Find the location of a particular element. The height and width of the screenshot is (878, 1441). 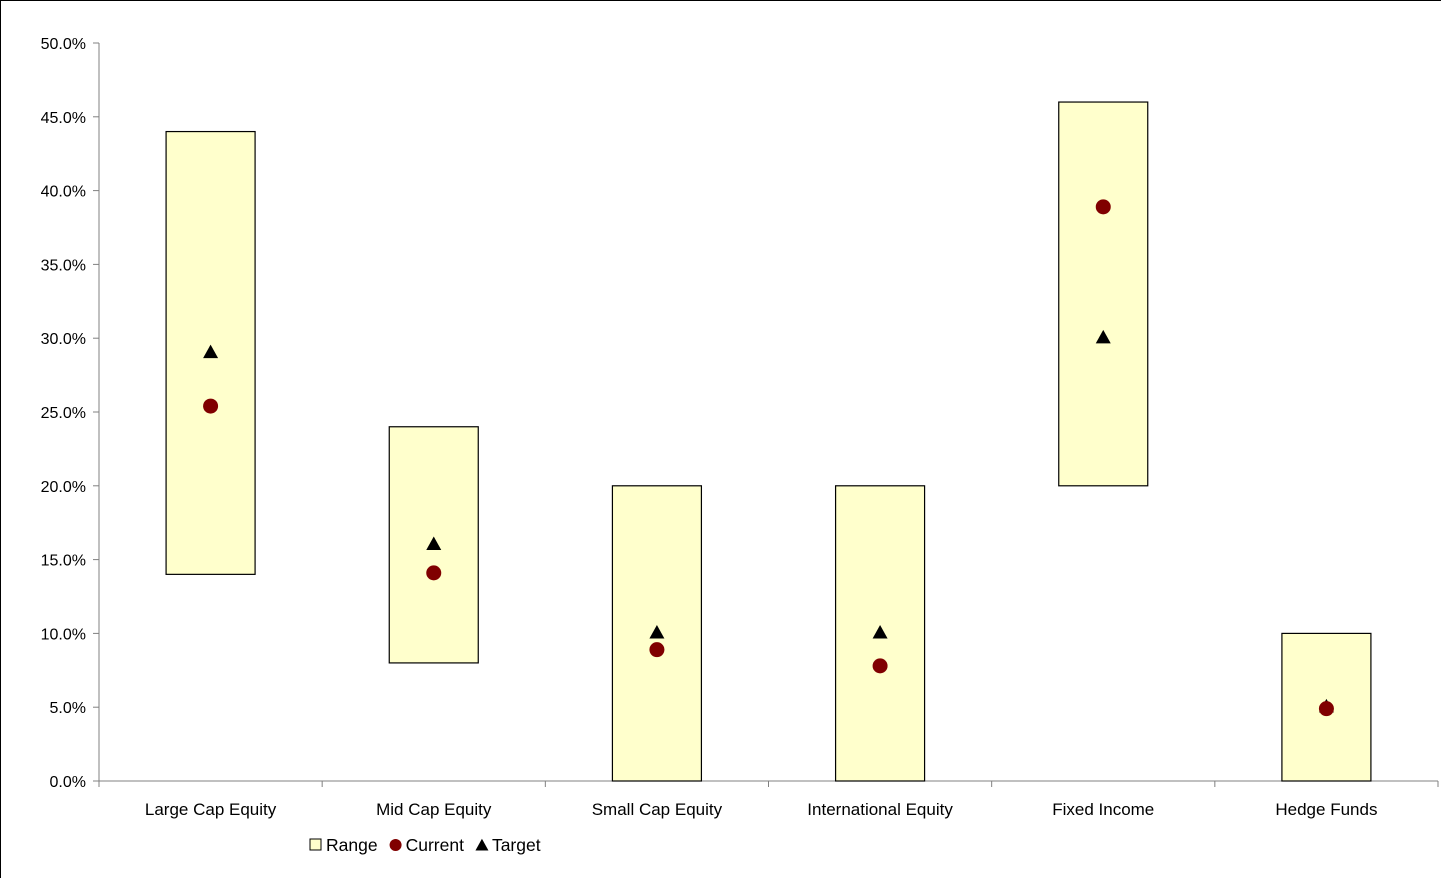

y-tick-label: 10.0% is located at coordinates (63, 634).